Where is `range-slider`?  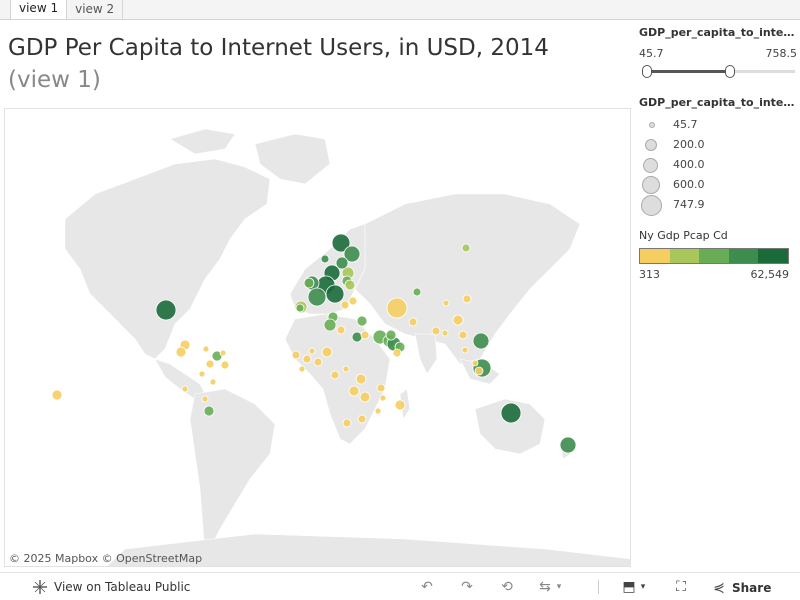
range-slider is located at coordinates (718, 71).